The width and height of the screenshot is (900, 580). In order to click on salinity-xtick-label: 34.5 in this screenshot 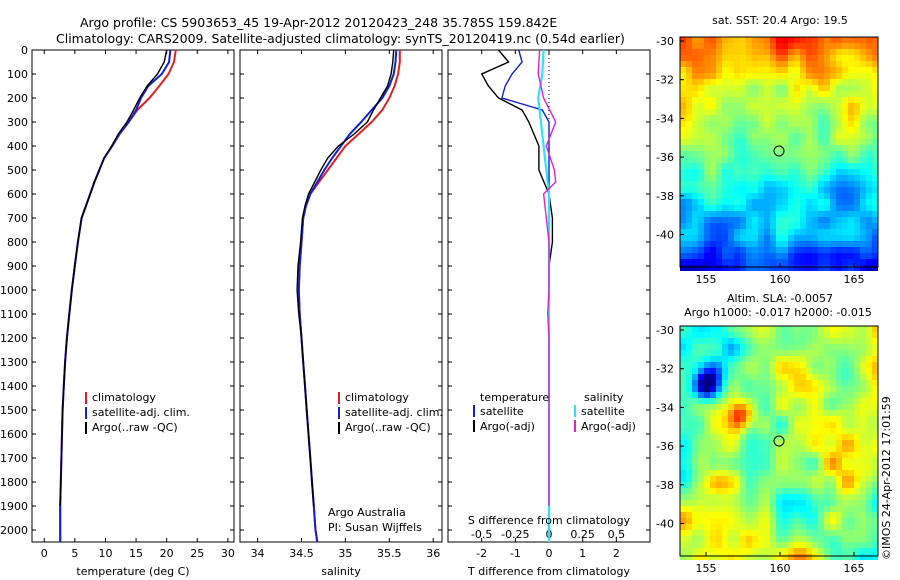, I will do `click(301, 553)`.